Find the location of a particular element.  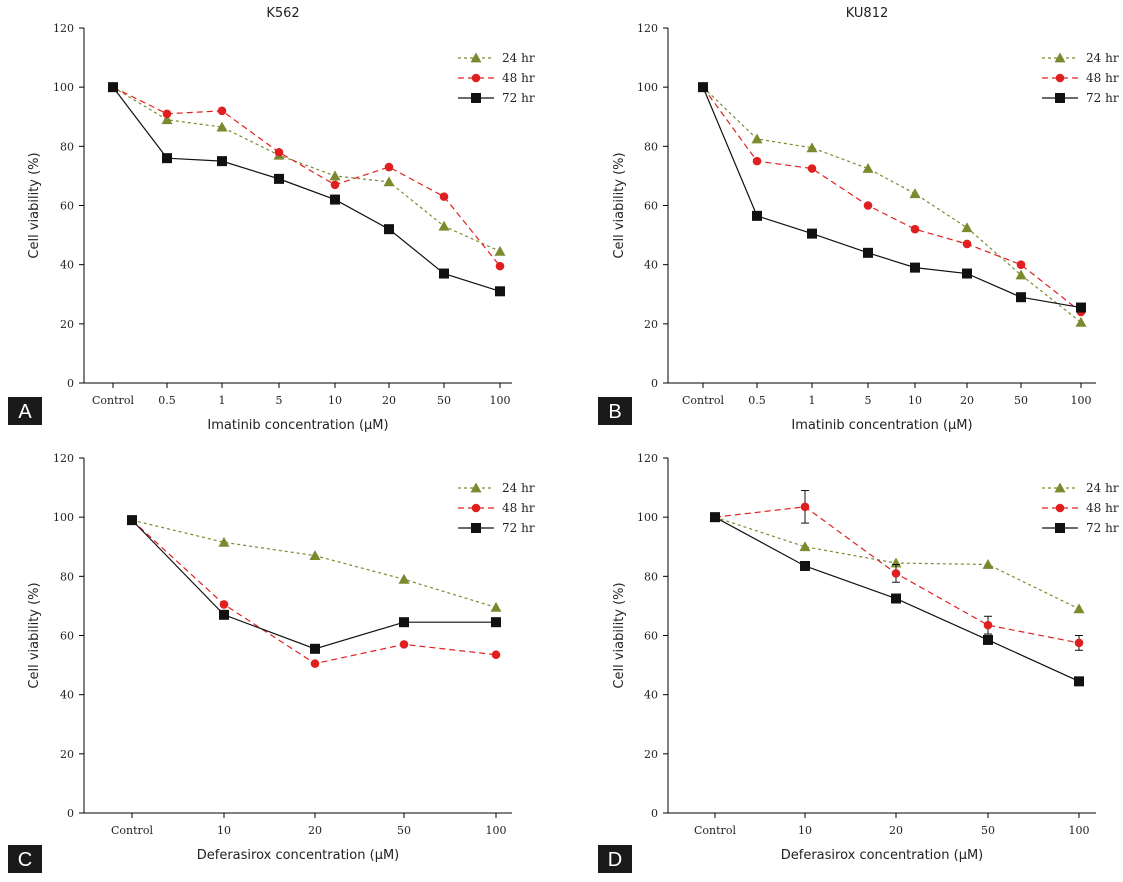

x-tick-label: 0.5 is located at coordinates (167, 400).